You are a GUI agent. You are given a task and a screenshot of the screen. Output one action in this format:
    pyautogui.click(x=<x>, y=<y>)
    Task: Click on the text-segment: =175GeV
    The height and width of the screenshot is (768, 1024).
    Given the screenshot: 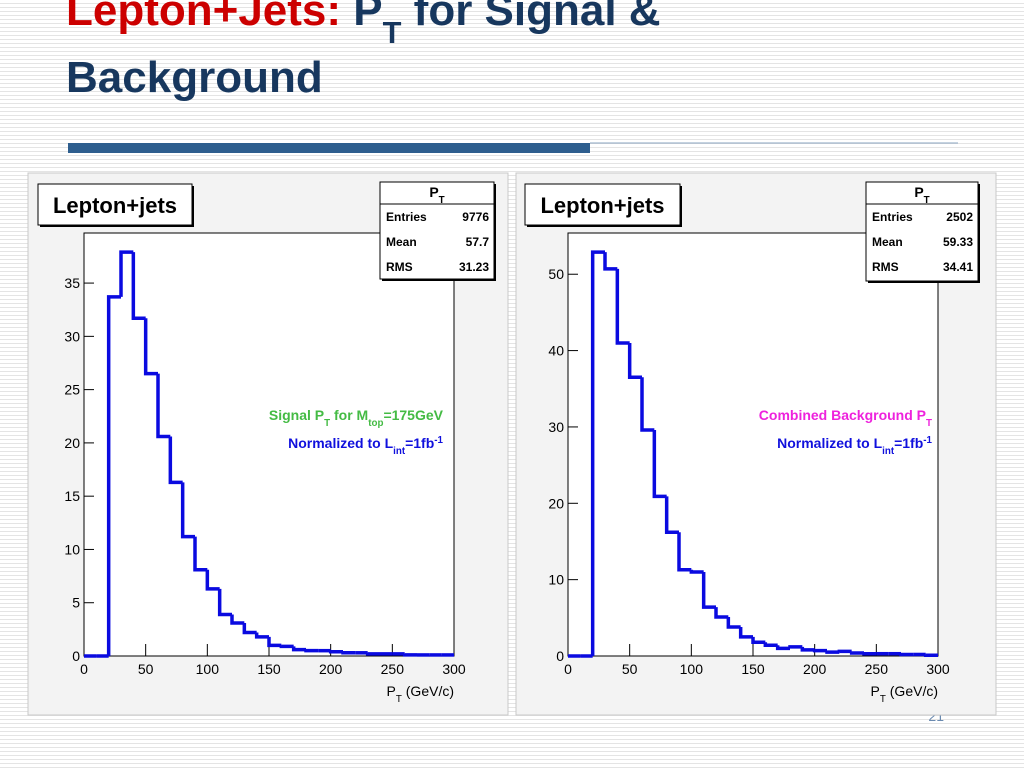 What is the action you would take?
    pyautogui.click(x=413, y=415)
    